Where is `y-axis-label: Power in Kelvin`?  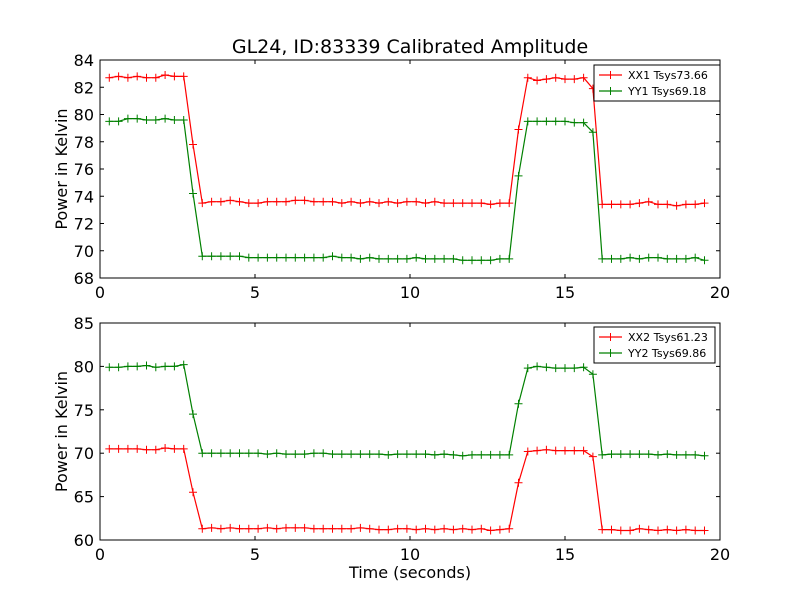
y-axis-label: Power in Kelvin is located at coordinates (61, 168).